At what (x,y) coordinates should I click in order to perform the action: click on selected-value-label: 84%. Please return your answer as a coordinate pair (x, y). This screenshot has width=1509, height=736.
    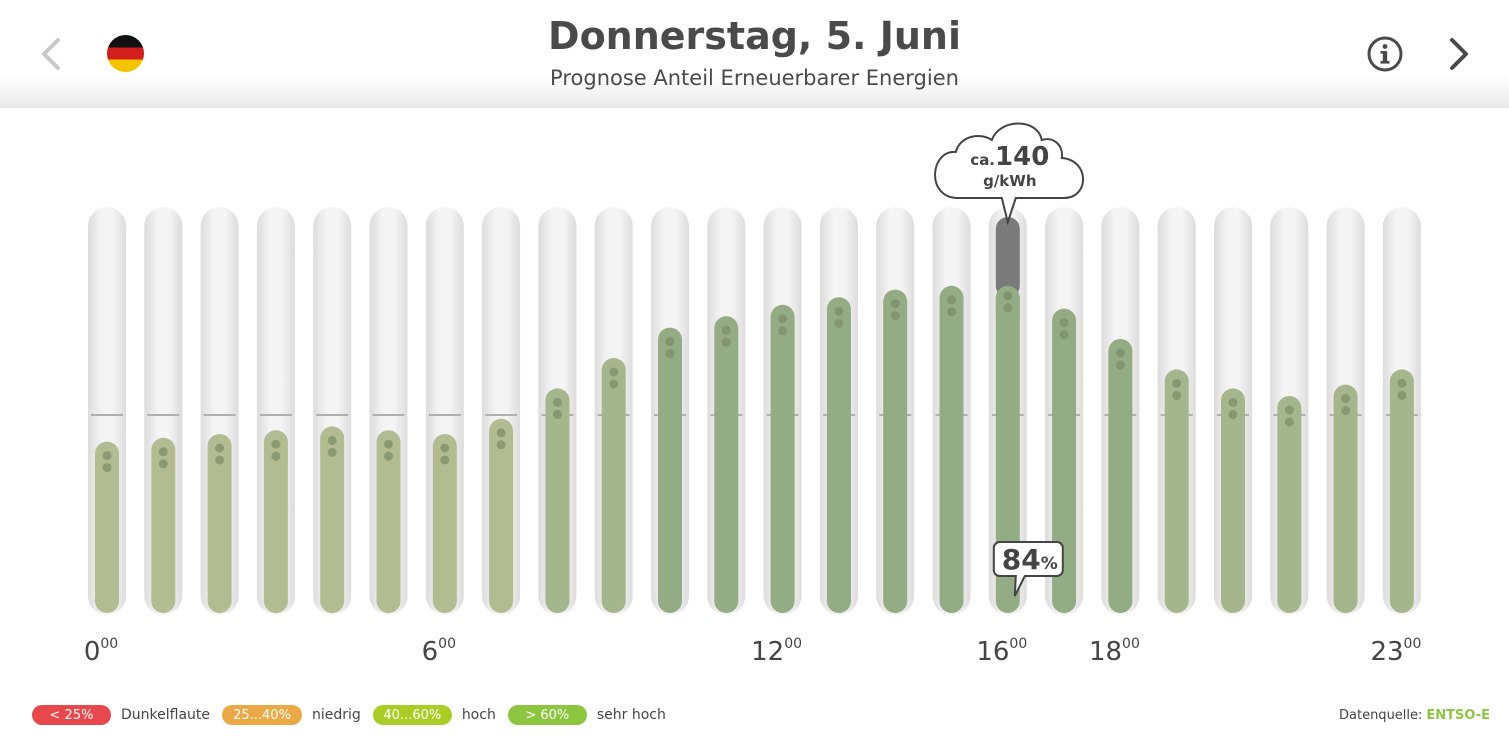
    Looking at the image, I should click on (1030, 559).